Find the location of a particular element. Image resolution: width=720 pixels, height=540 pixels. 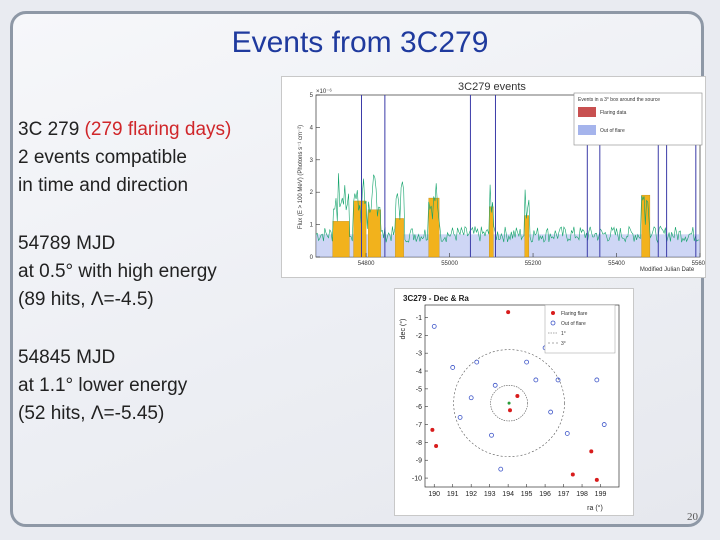

lightcurve-legend-box is located at coordinates (638, 119).